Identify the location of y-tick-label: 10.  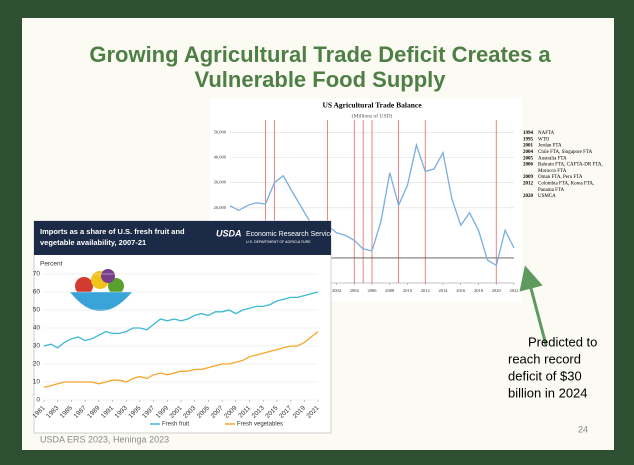
(37, 382).